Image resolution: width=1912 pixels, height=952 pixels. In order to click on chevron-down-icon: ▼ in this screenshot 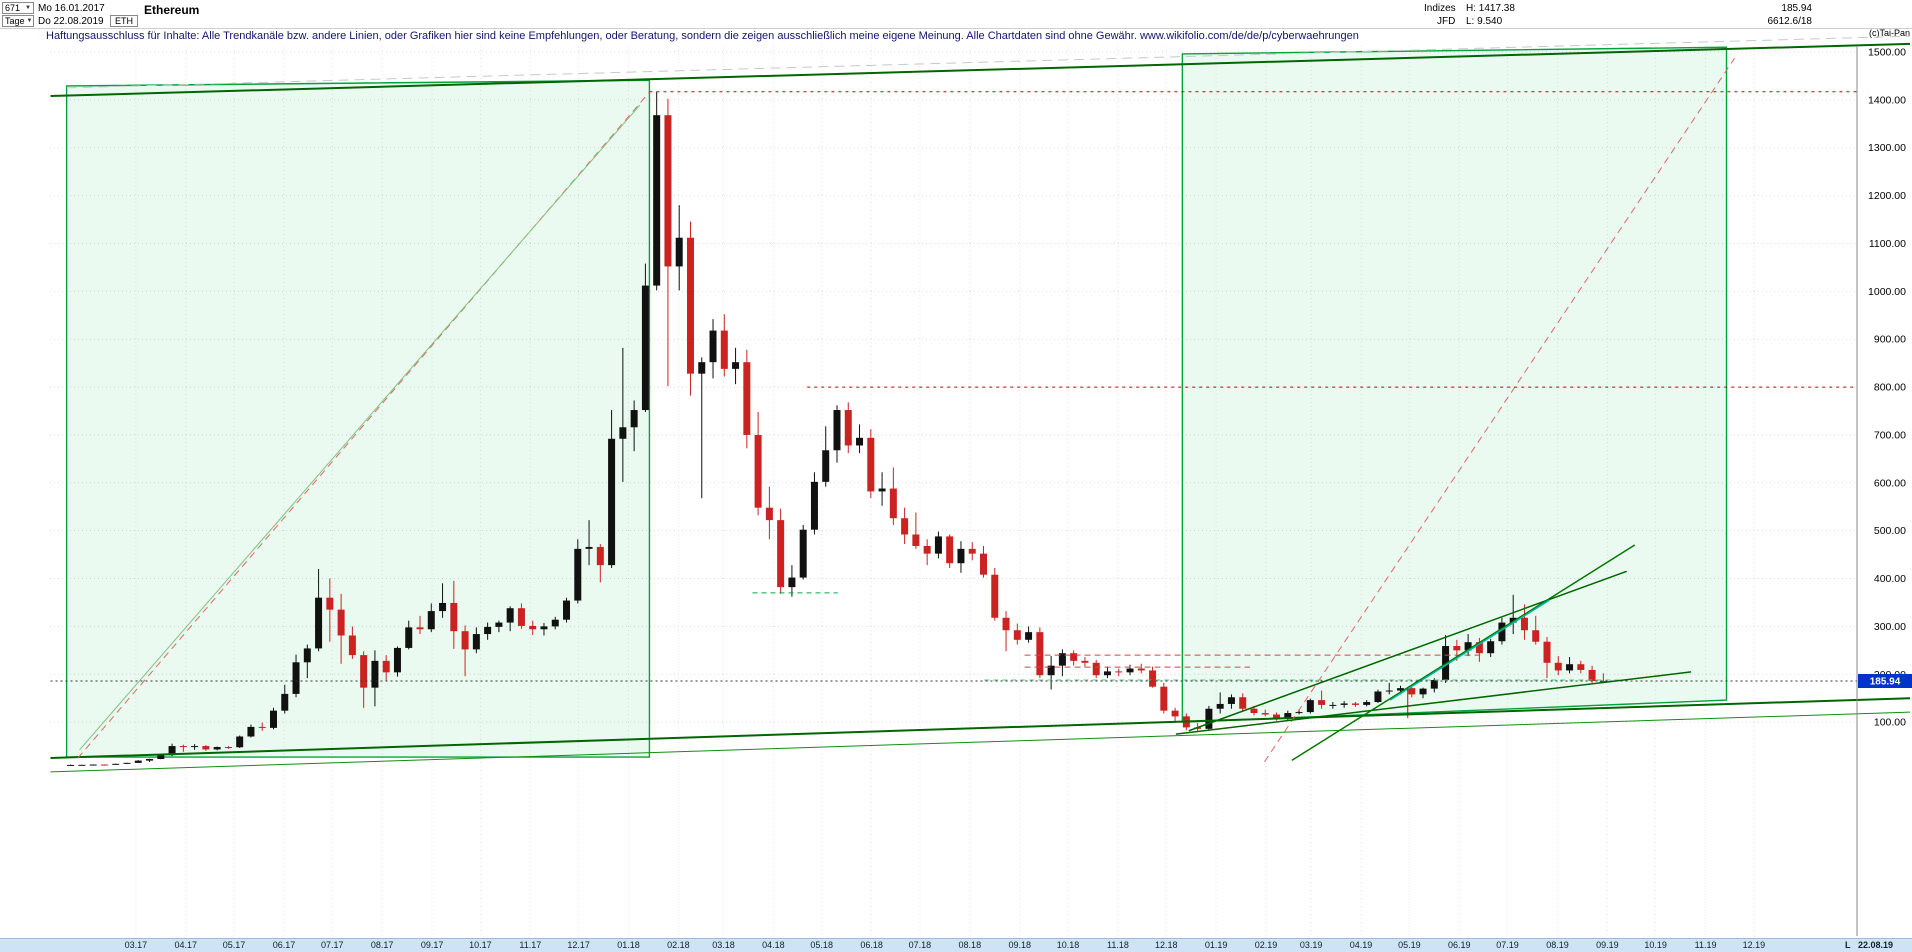, I will do `click(29, 21)`.